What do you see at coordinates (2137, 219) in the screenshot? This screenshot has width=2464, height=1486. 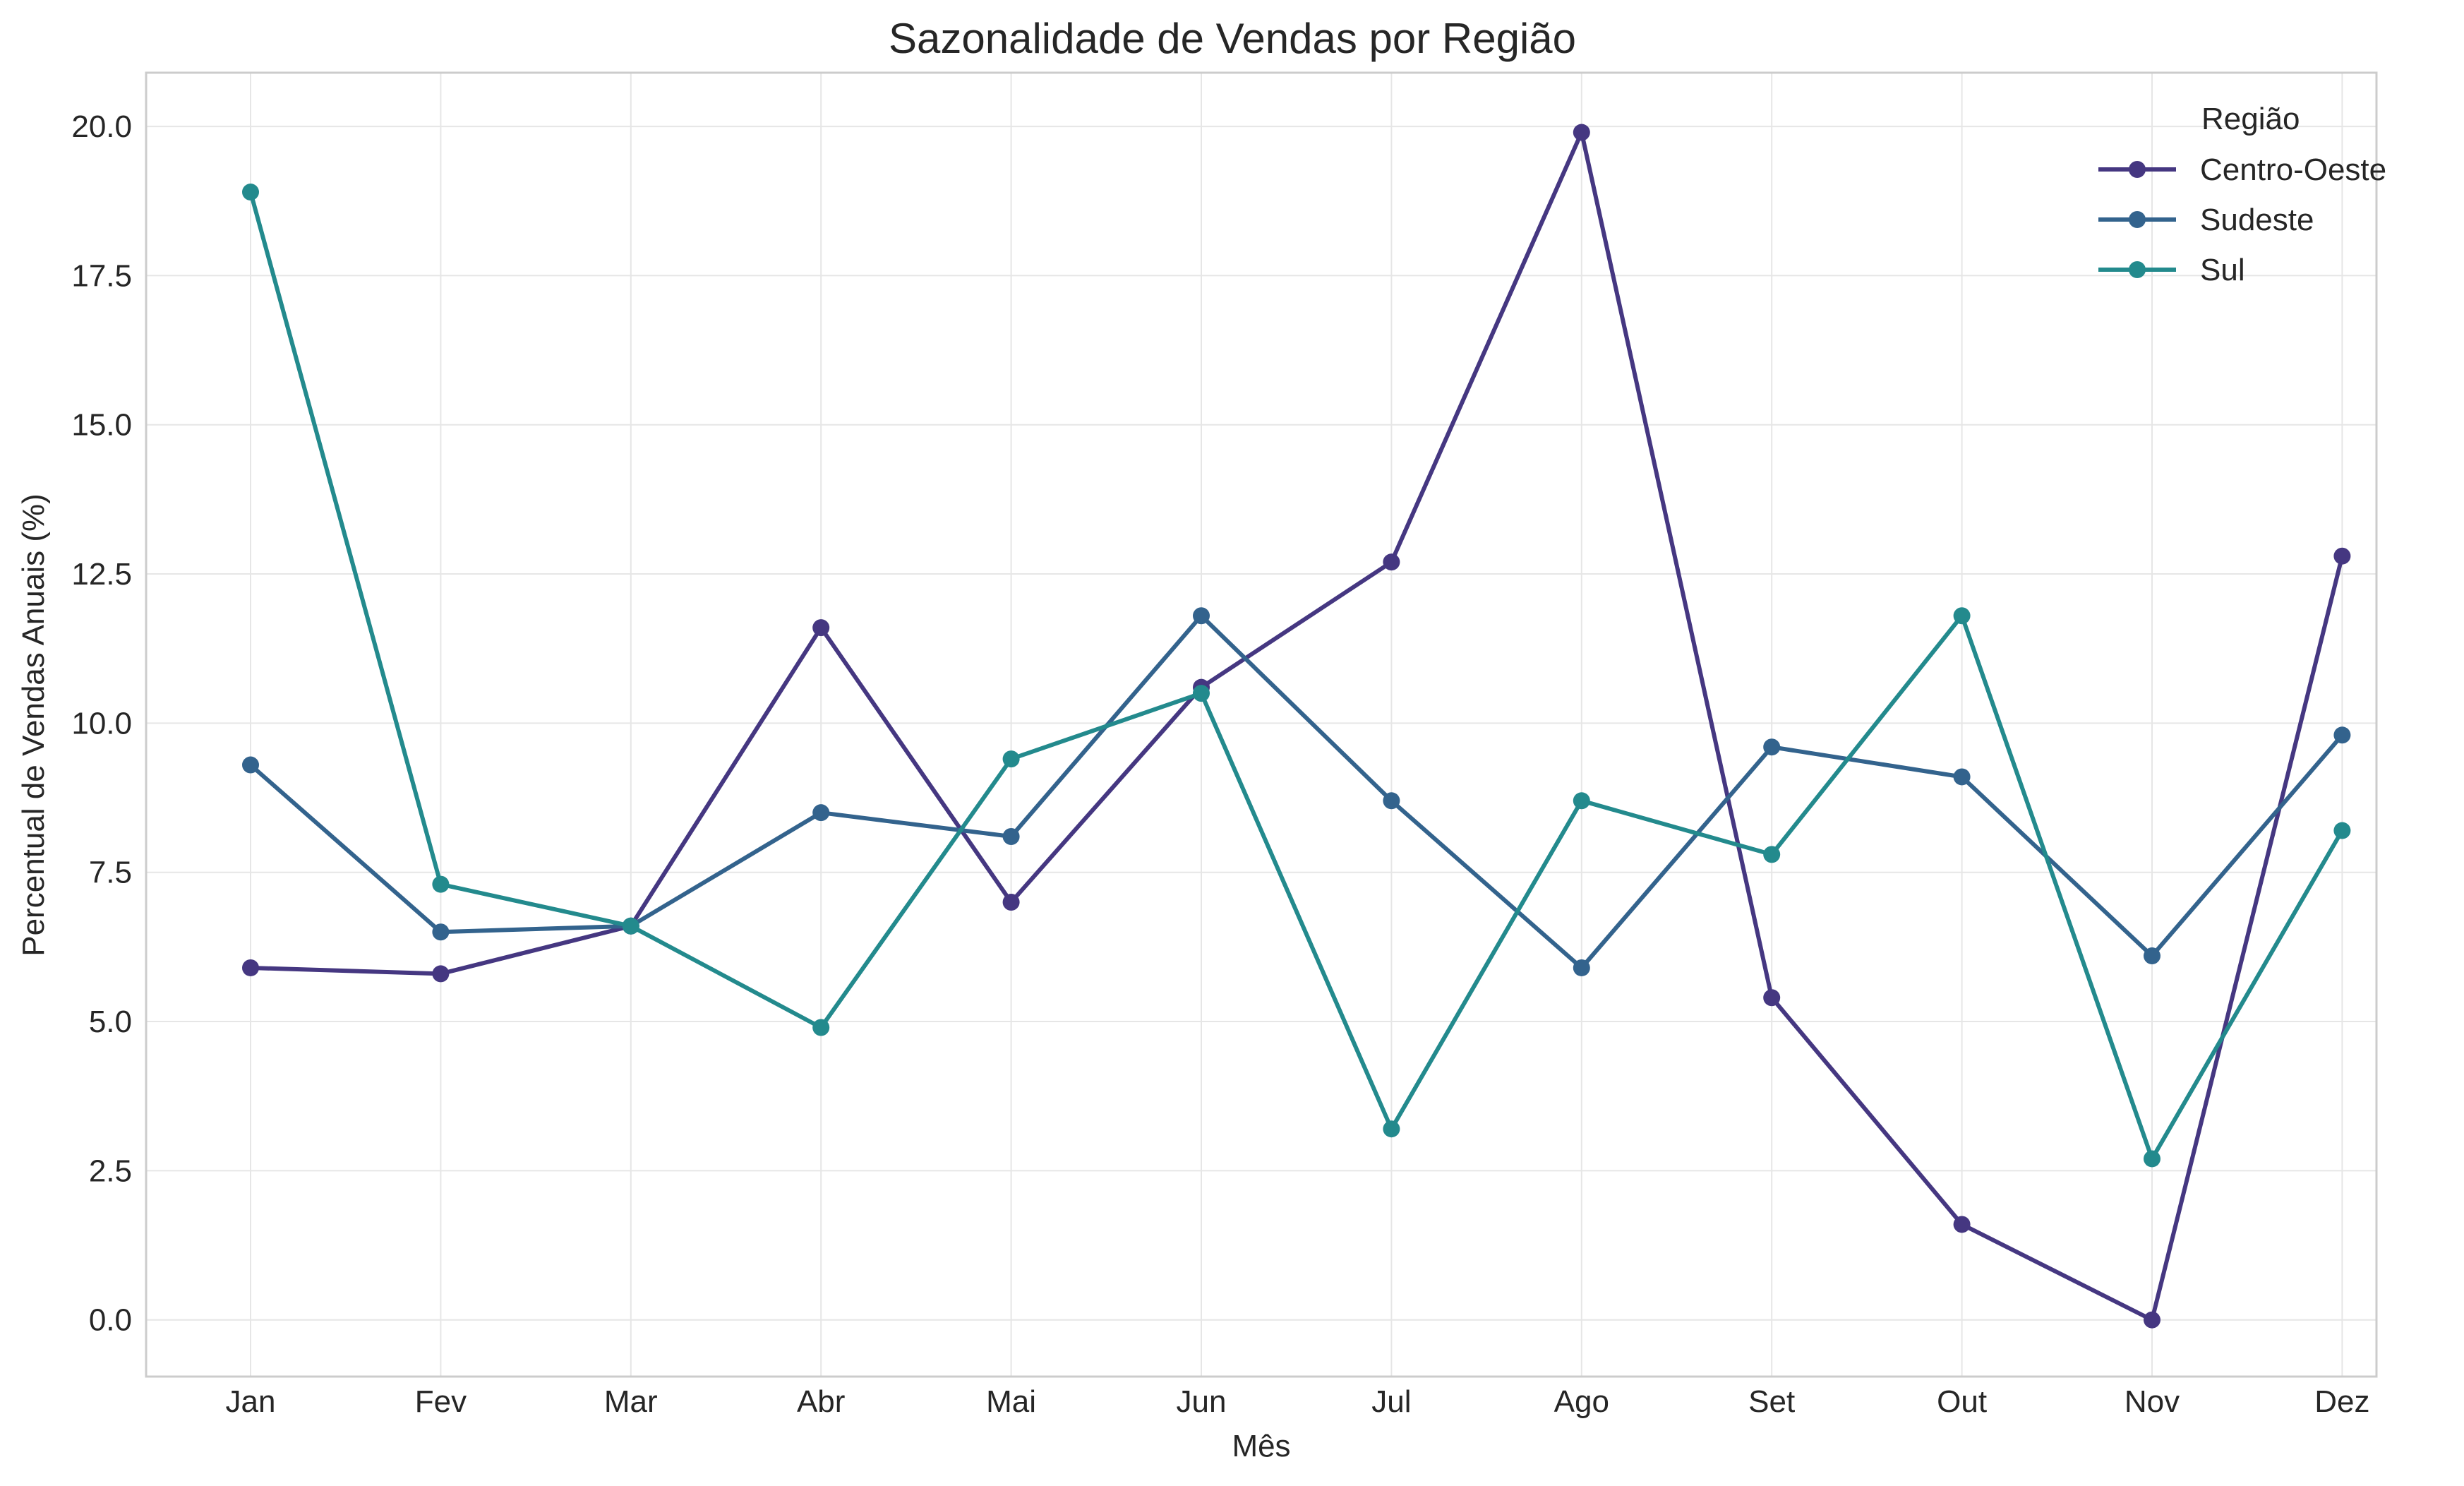 I see `legend-marker-sudeste` at bounding box center [2137, 219].